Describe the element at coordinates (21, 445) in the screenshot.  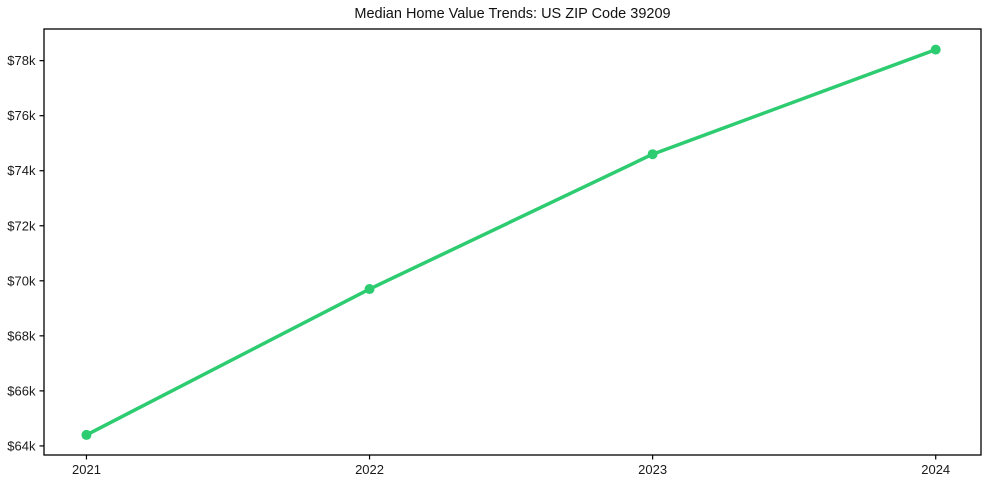
I see `y-tick-label: $64k` at that location.